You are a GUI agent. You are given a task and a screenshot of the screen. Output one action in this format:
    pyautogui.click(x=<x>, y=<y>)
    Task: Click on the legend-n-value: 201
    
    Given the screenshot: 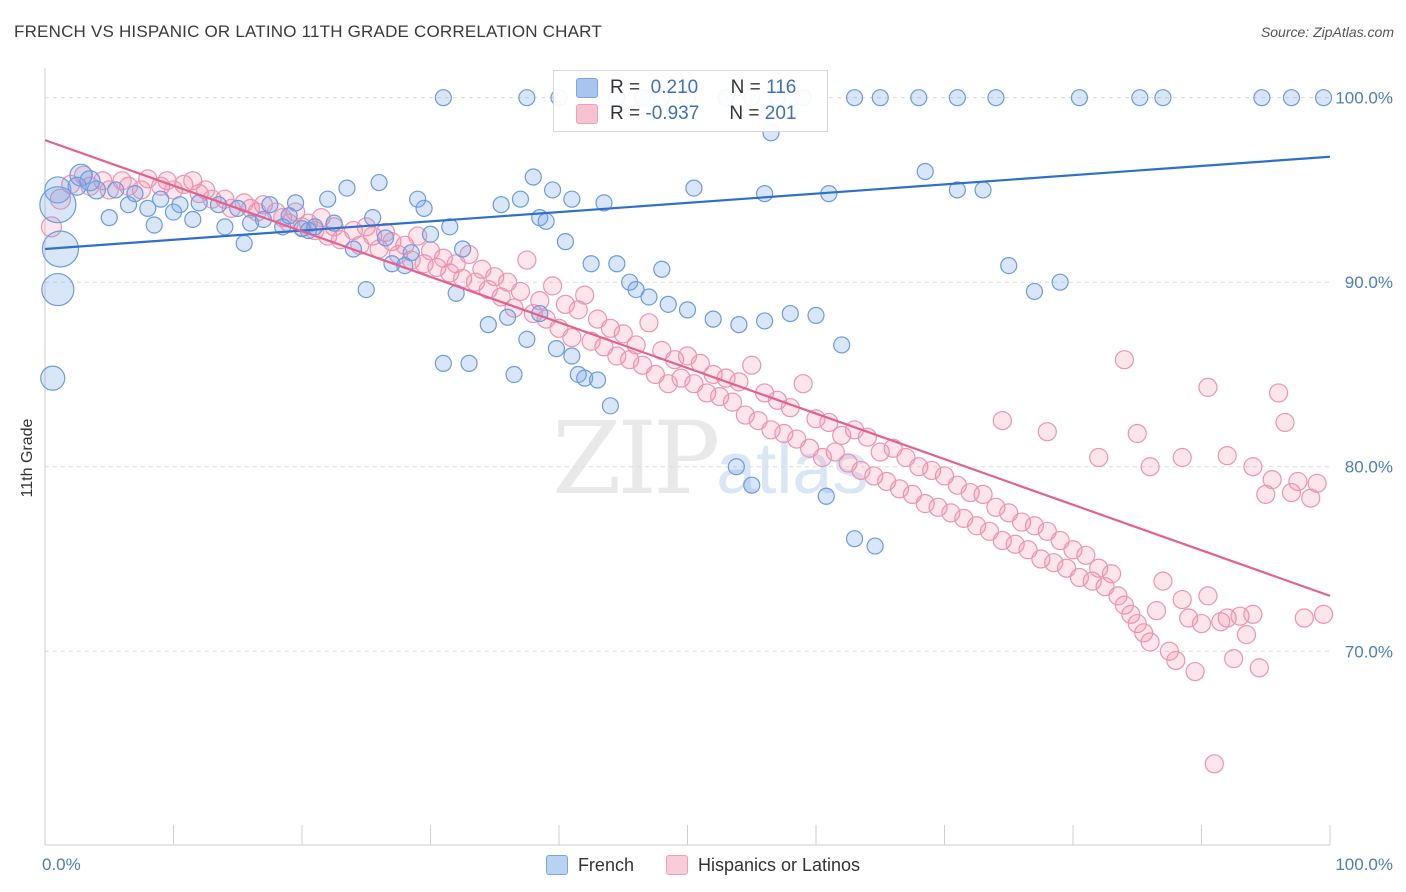 What is the action you would take?
    pyautogui.click(x=780, y=113)
    